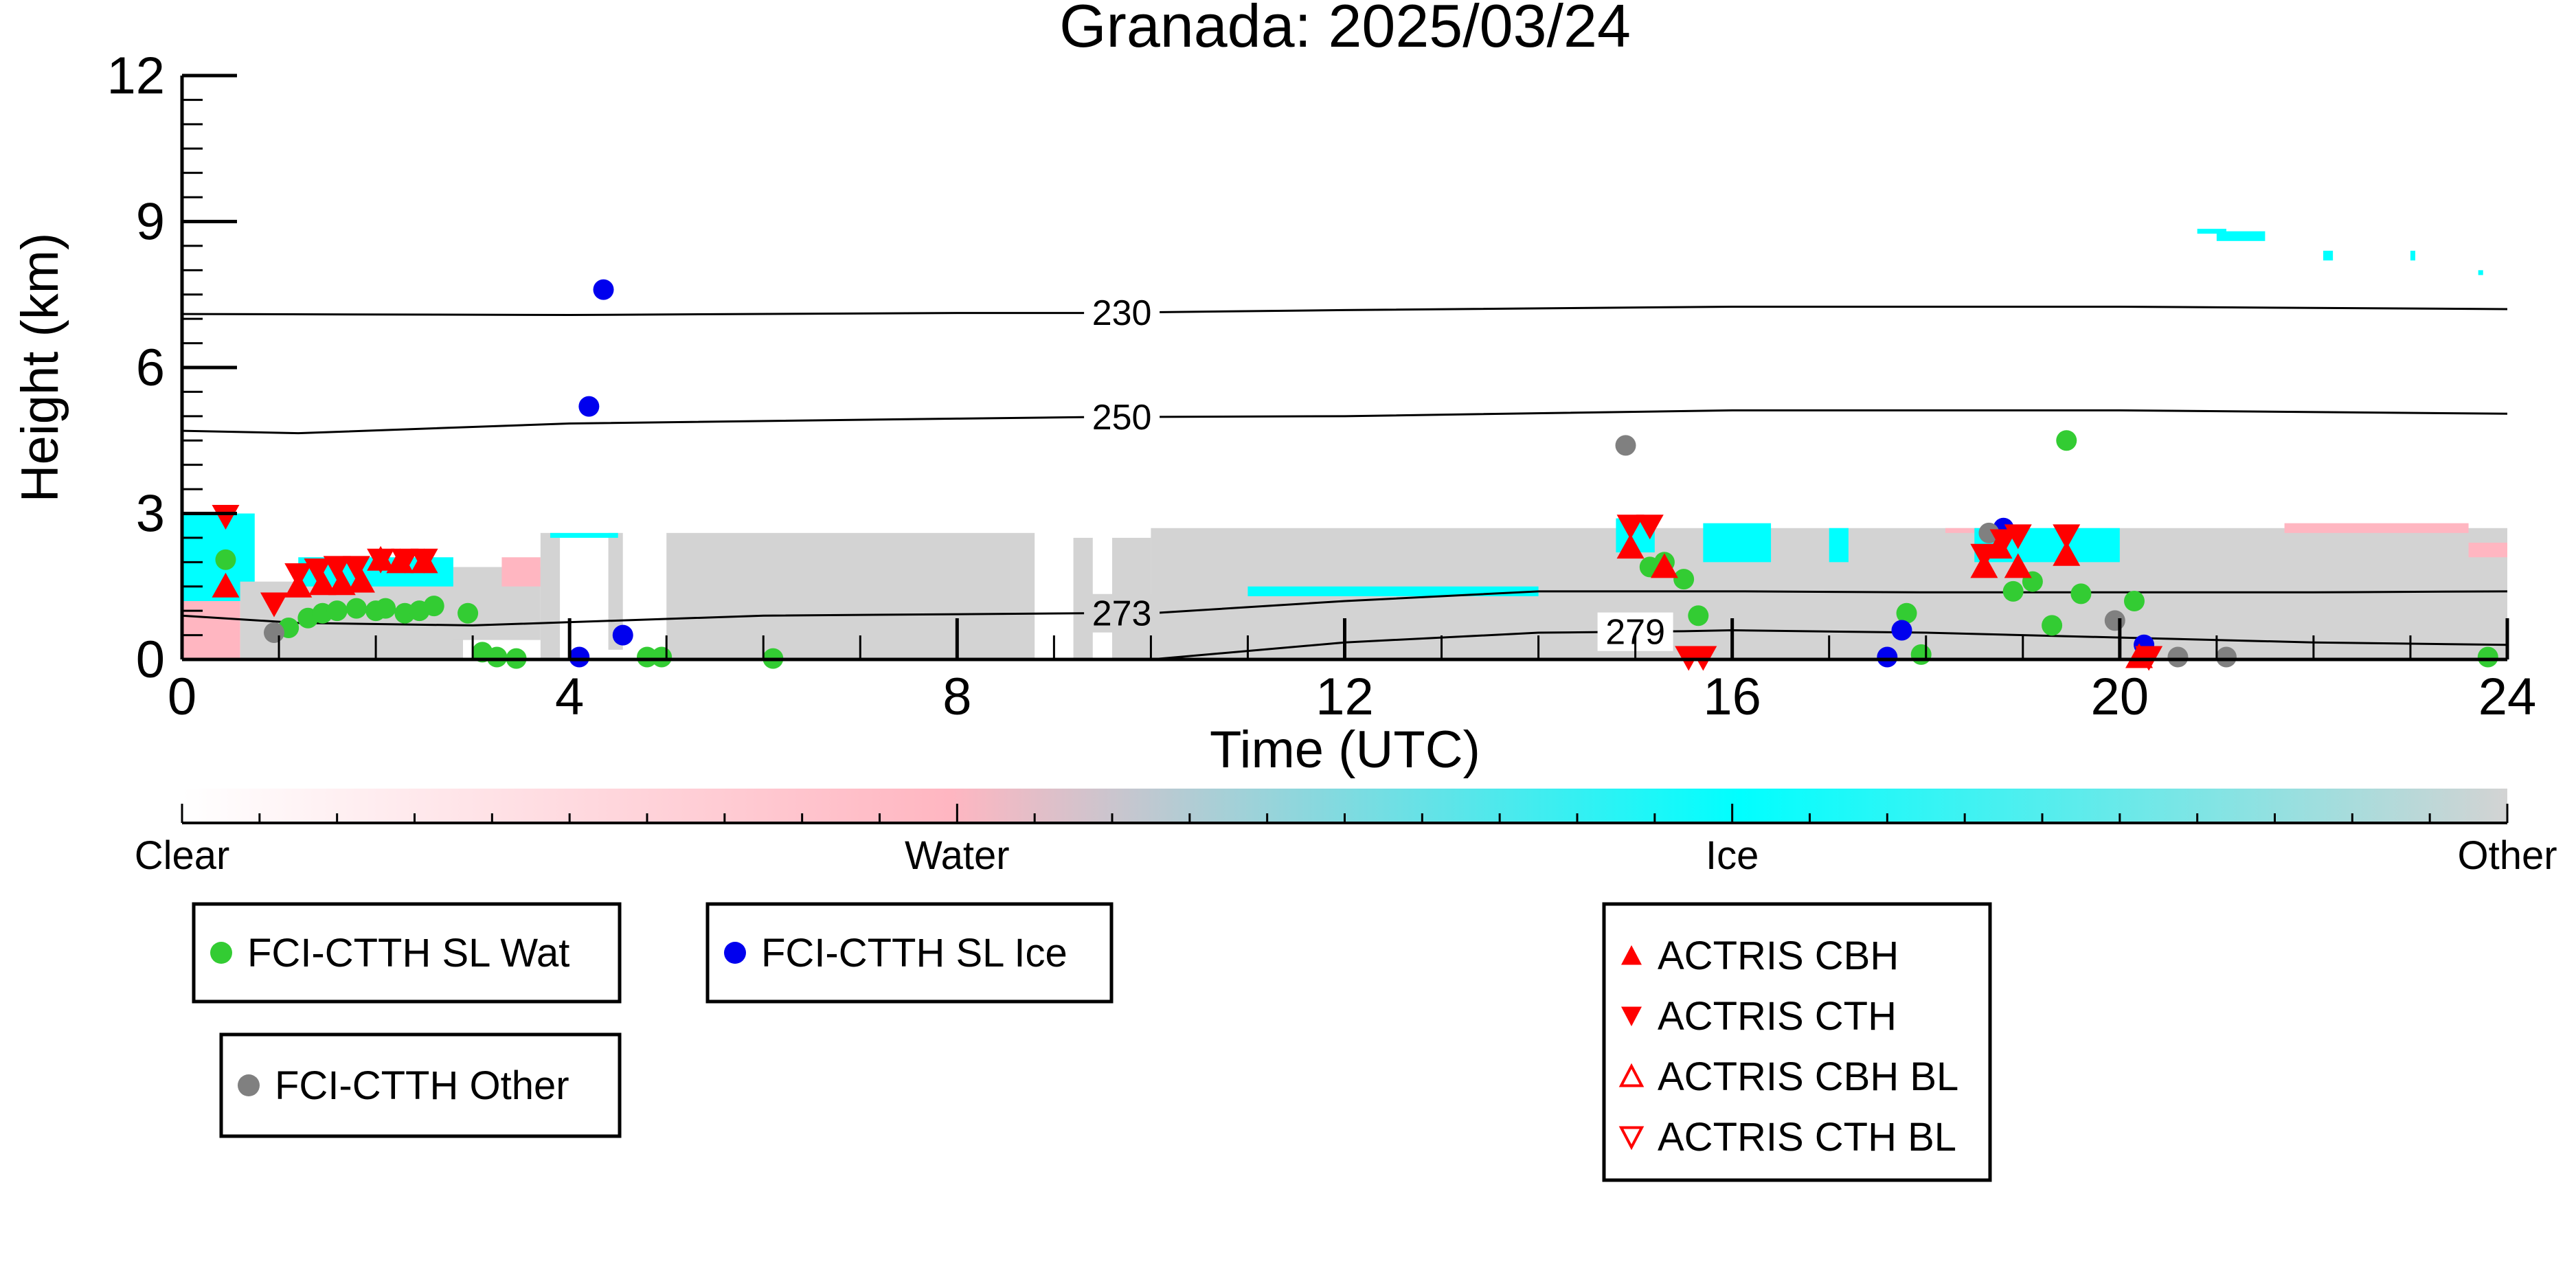 Image resolution: width=2576 pixels, height=1288 pixels. Describe the element at coordinates (914, 953) in the screenshot. I see `legend-label: FCI-CTTH SL Ice` at that location.